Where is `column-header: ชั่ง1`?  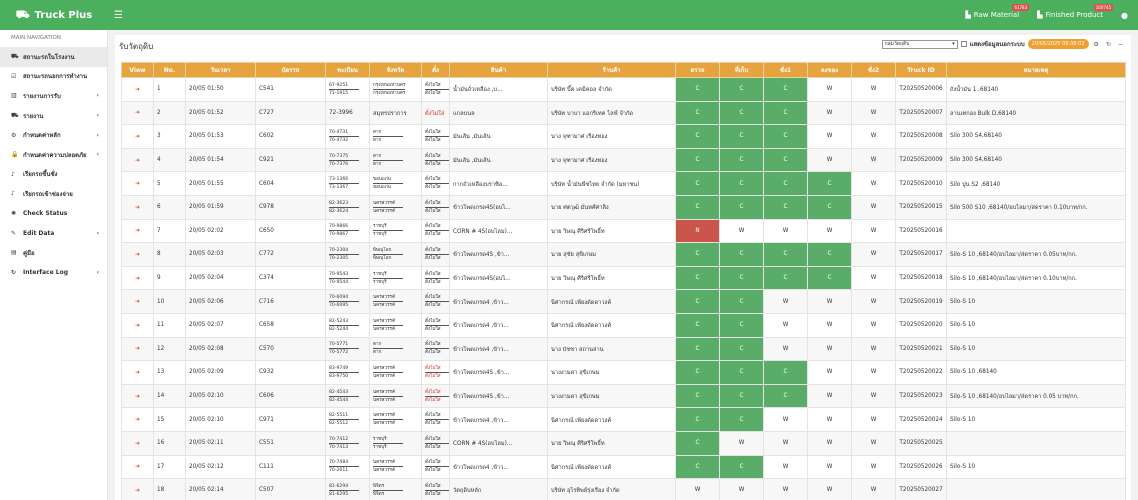 column-header: ชั่ง1 is located at coordinates (785, 70).